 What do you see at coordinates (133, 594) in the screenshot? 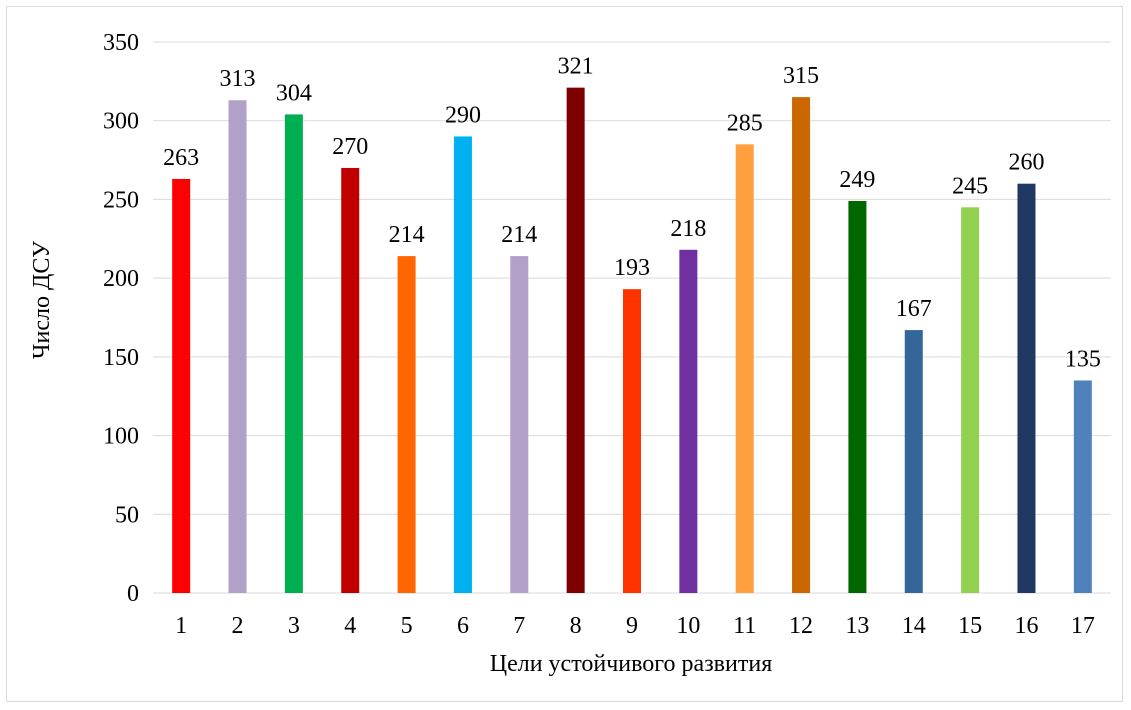
I see `y-tick-label: 0` at bounding box center [133, 594].